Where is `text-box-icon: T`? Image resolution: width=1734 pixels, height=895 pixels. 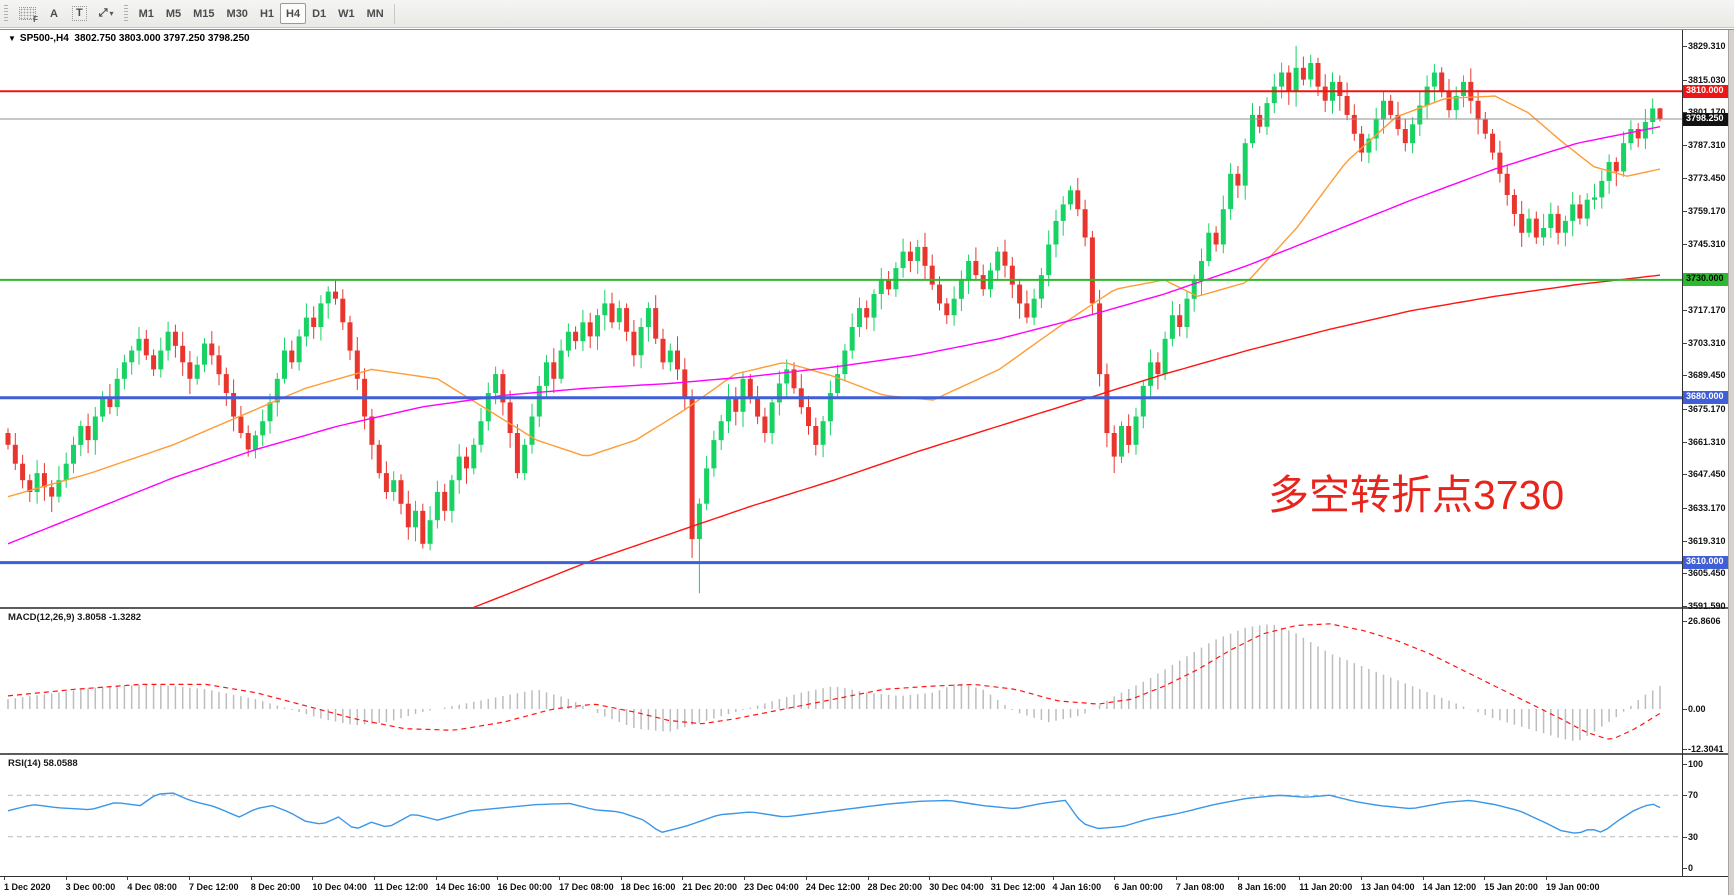
text-box-icon: T is located at coordinates (79, 13).